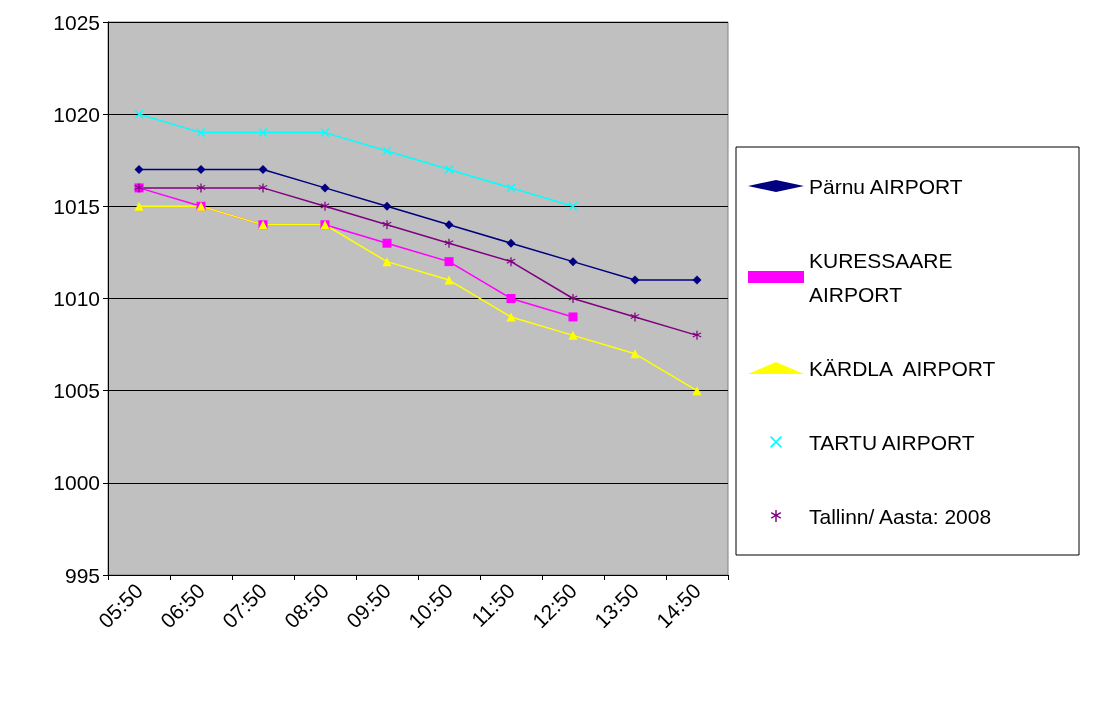 The width and height of the screenshot is (1105, 702). Describe the element at coordinates (900, 516) in the screenshot. I see `legend-label: Tallinn/ Aasta: 2008` at that location.